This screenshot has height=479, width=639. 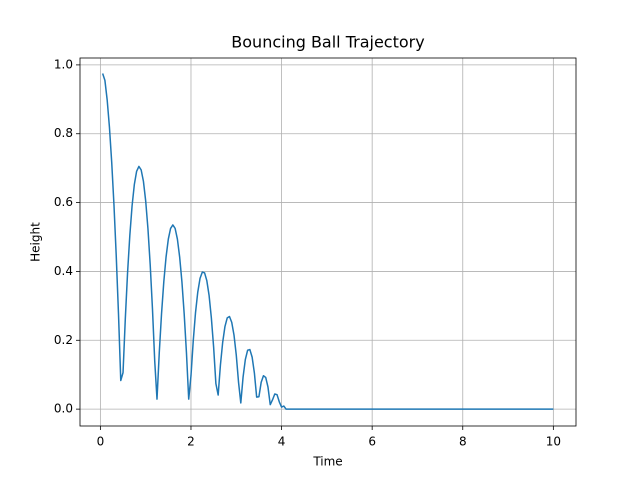 What do you see at coordinates (101, 442) in the screenshot?
I see `x-tick-label: 0` at bounding box center [101, 442].